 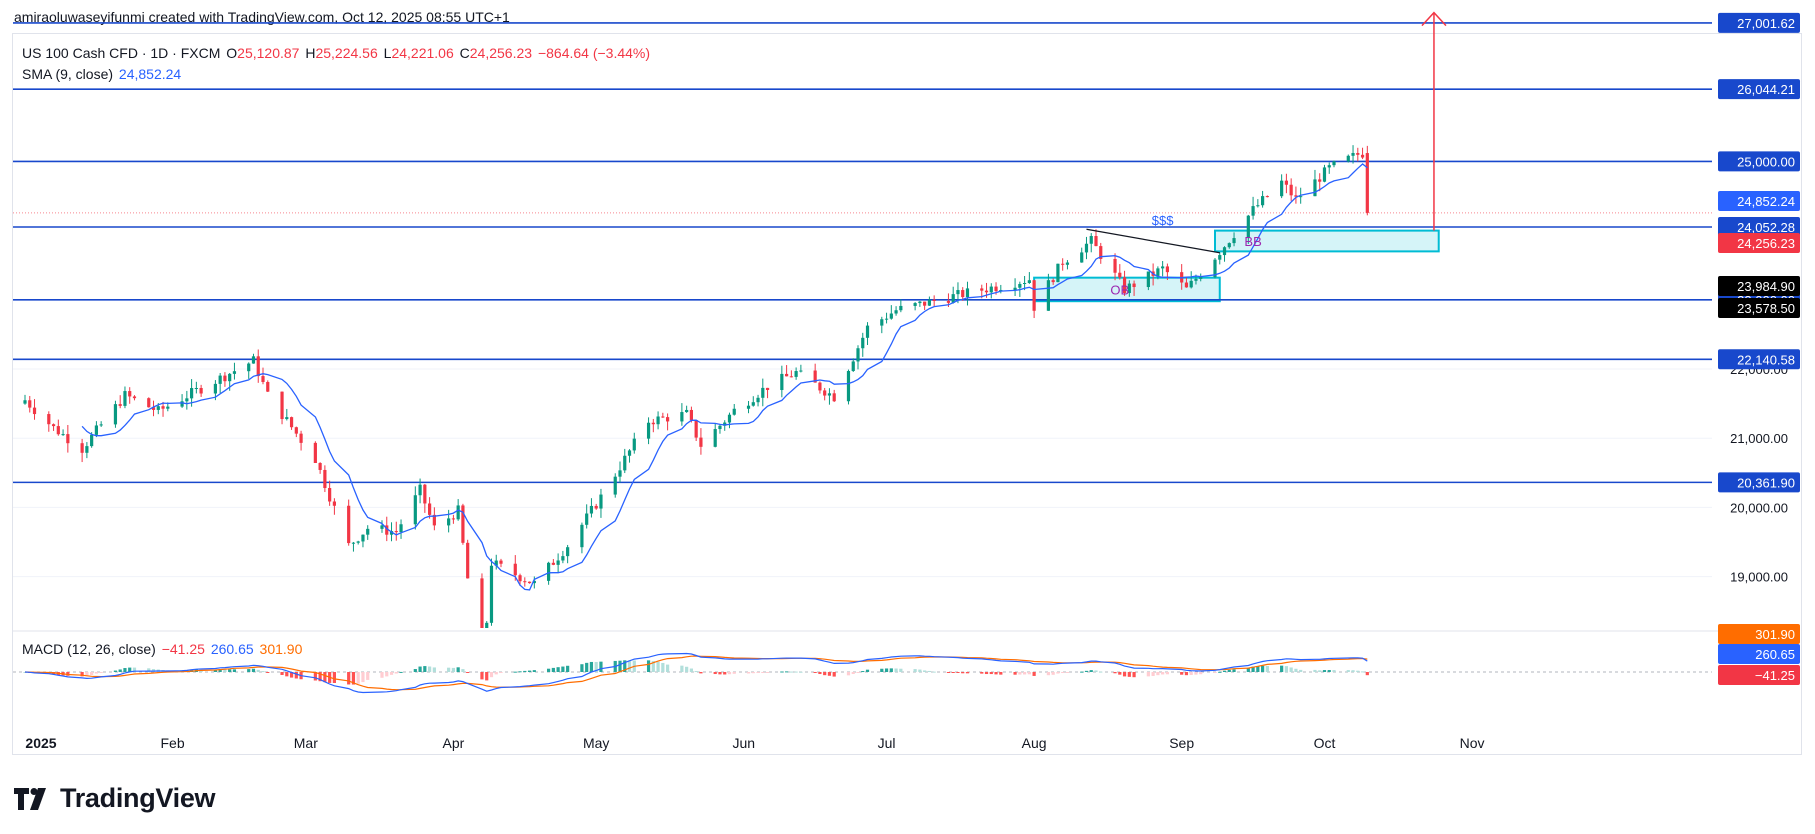 I want to click on open-label: O, so click(x=232, y=53).